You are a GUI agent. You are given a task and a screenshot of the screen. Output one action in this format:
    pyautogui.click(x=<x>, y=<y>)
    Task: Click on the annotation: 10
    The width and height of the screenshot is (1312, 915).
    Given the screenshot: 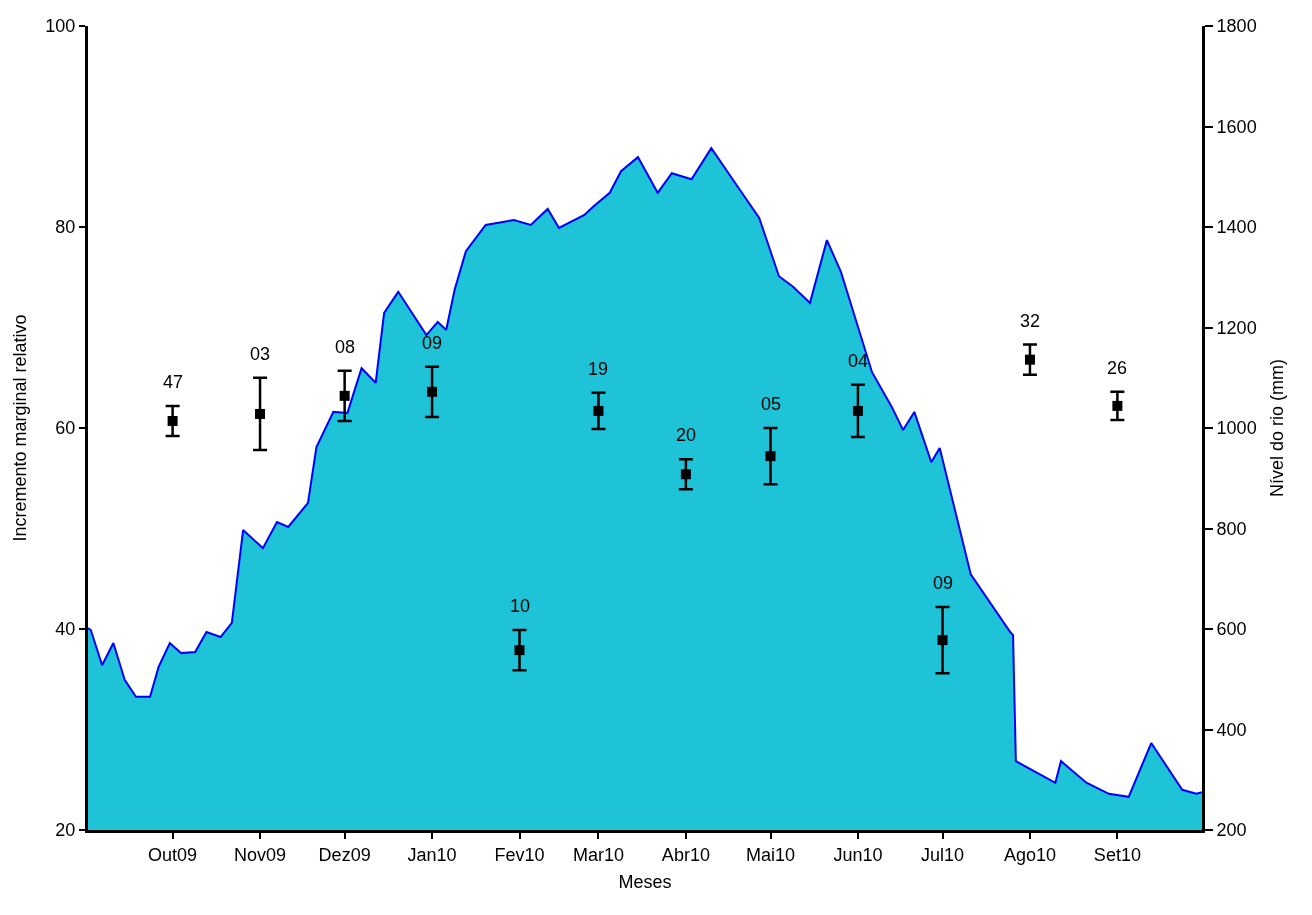 What is the action you would take?
    pyautogui.click(x=520, y=606)
    